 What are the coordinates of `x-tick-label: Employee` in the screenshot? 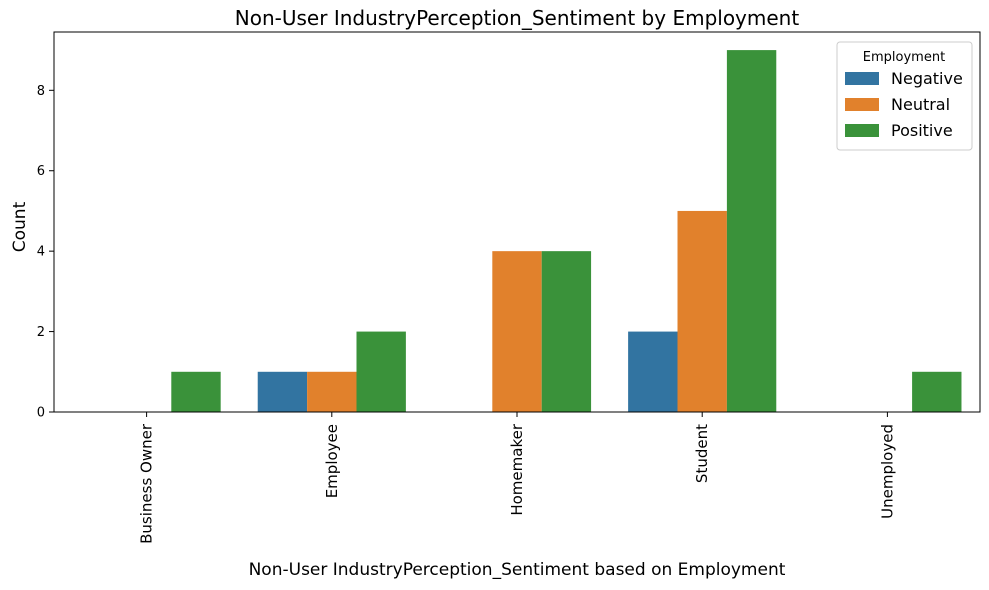 It's located at (332, 461).